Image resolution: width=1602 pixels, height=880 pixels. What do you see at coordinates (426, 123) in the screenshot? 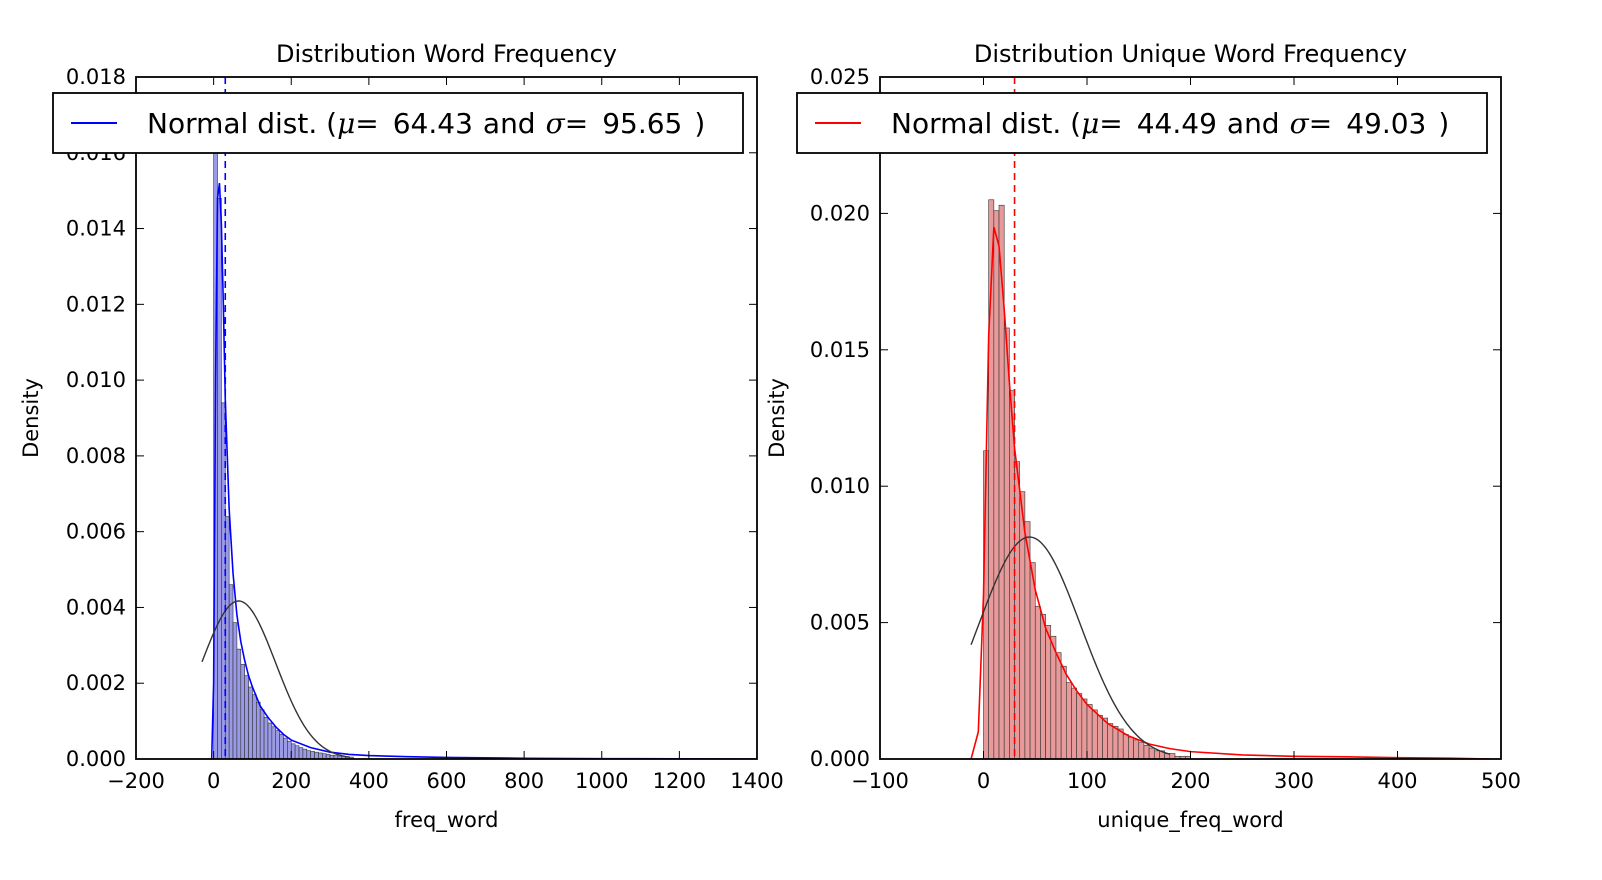
I see `legend-label: Normal dist. (μ= 64.43 and σ= 95.65)` at bounding box center [426, 123].